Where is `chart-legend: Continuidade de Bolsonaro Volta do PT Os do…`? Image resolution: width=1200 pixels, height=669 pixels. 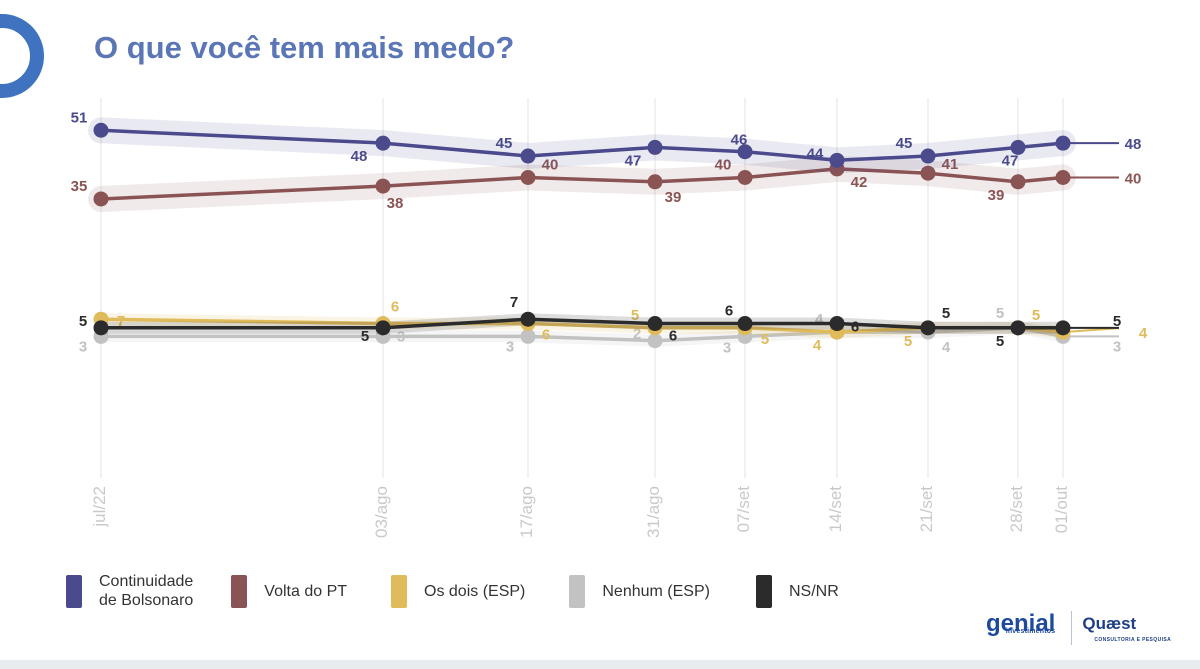 chart-legend: Continuidade de Bolsonaro Volta do PT Os do… is located at coordinates (452, 591).